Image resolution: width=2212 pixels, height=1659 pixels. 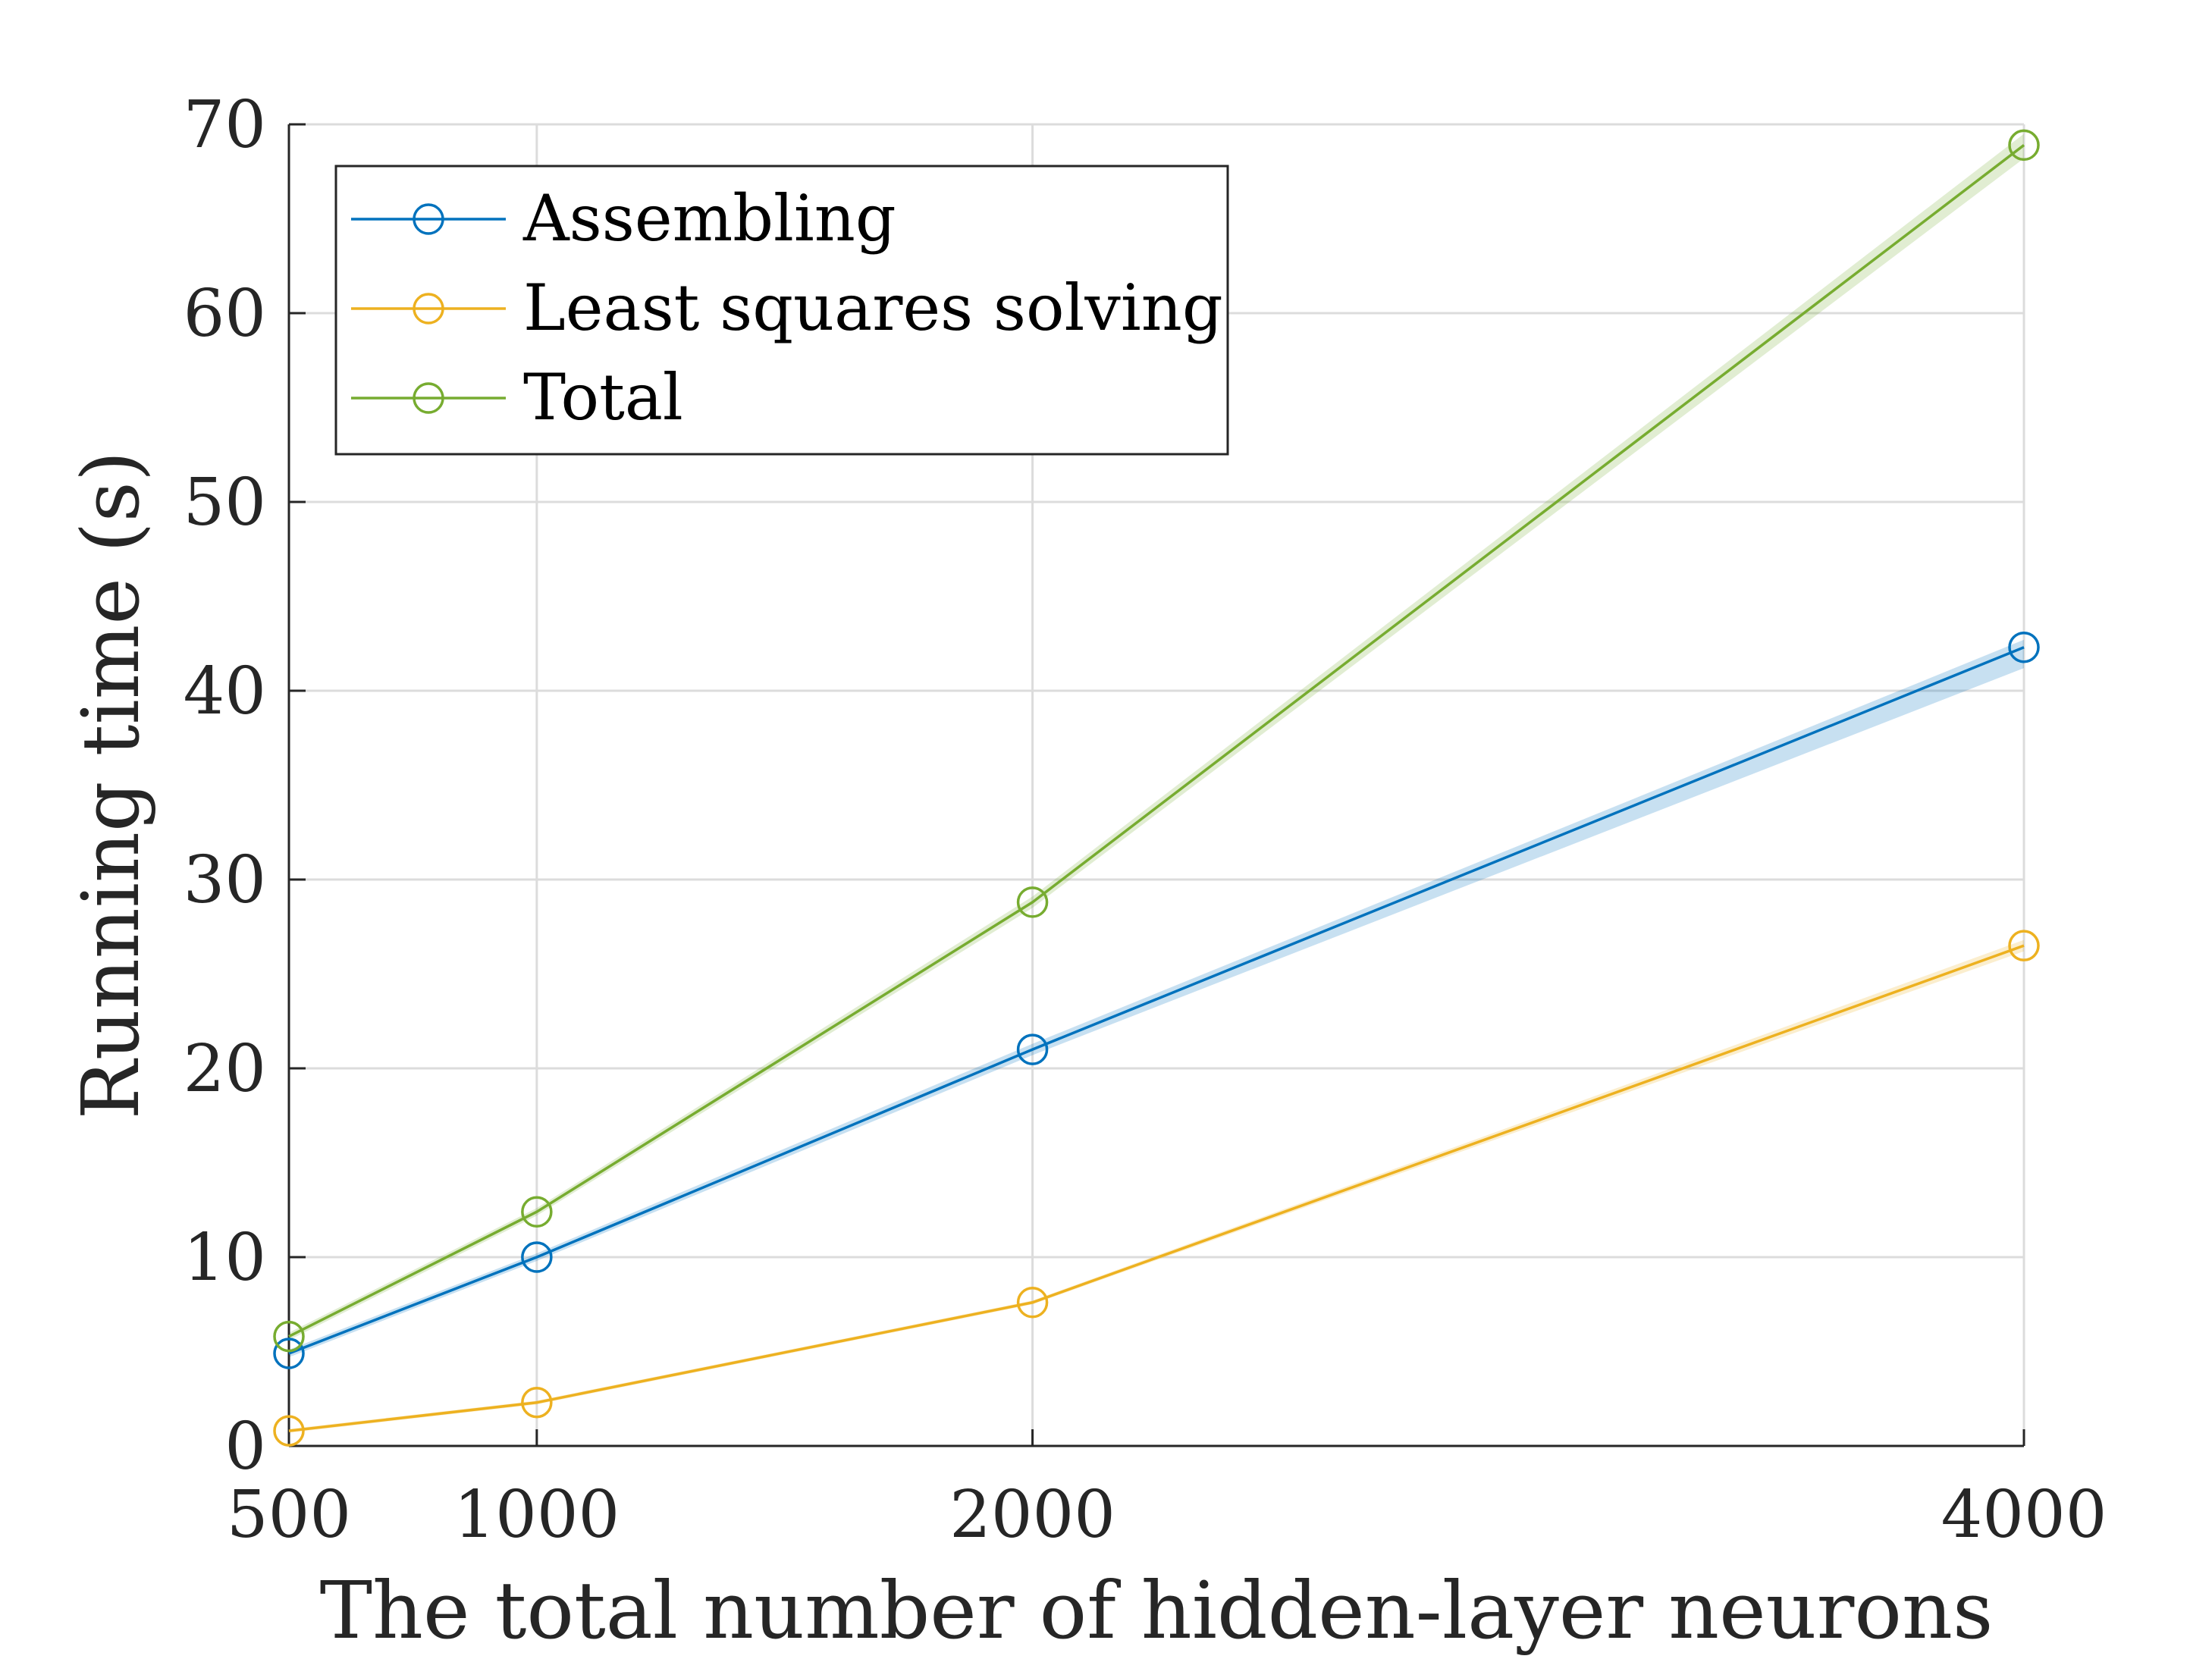 I want to click on legend-label-1: Least squares solving, so click(x=873, y=308).